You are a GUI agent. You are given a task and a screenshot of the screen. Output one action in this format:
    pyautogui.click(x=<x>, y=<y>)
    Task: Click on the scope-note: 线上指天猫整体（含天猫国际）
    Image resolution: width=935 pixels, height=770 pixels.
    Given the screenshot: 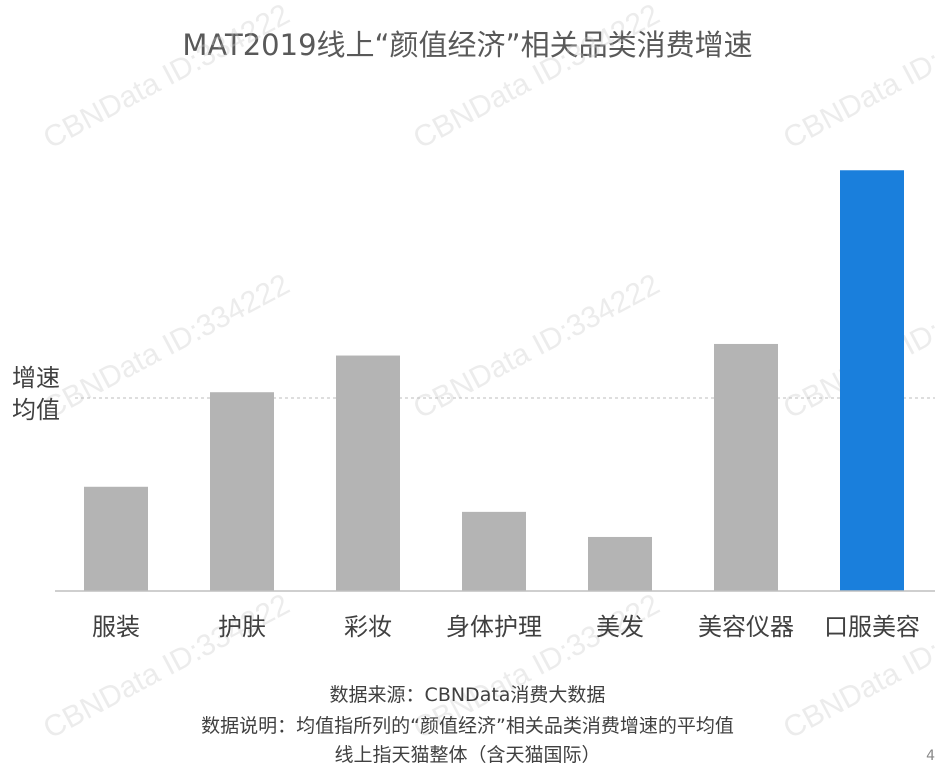 What is the action you would take?
    pyautogui.click(x=467, y=755)
    